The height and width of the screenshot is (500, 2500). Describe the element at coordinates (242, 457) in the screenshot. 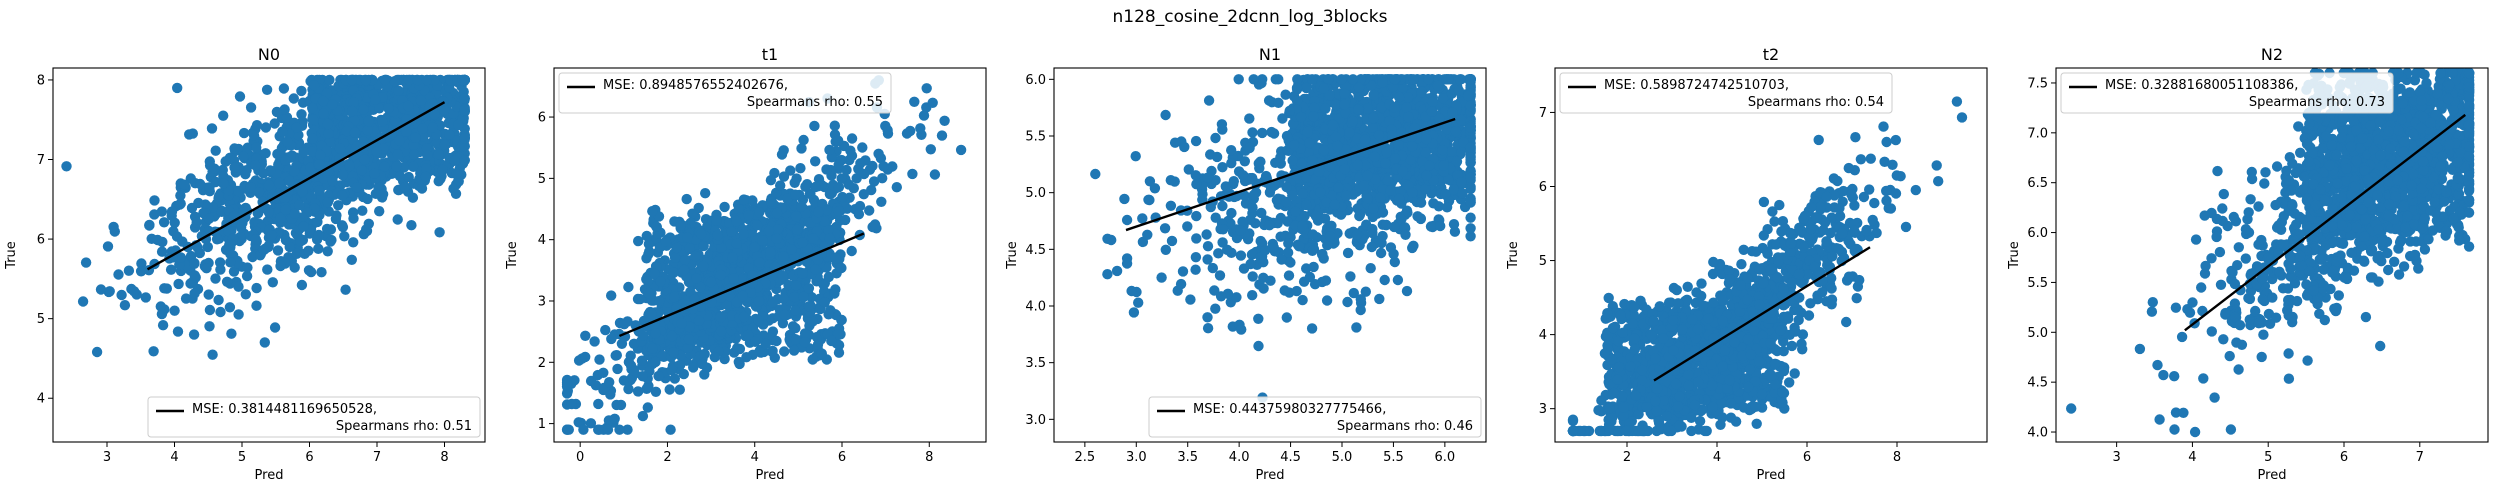

I see `x-tick-label: 5` at that location.